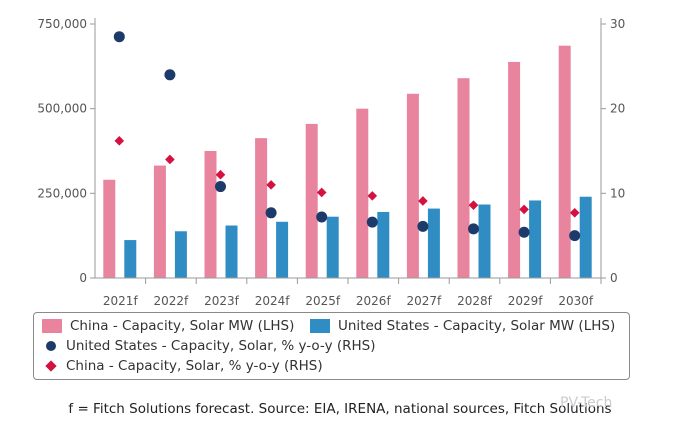 The width and height of the screenshot is (680, 435). I want to click on legend-label-us-capacity: United States - Capacity, Solar MW (LHS), so click(477, 326).